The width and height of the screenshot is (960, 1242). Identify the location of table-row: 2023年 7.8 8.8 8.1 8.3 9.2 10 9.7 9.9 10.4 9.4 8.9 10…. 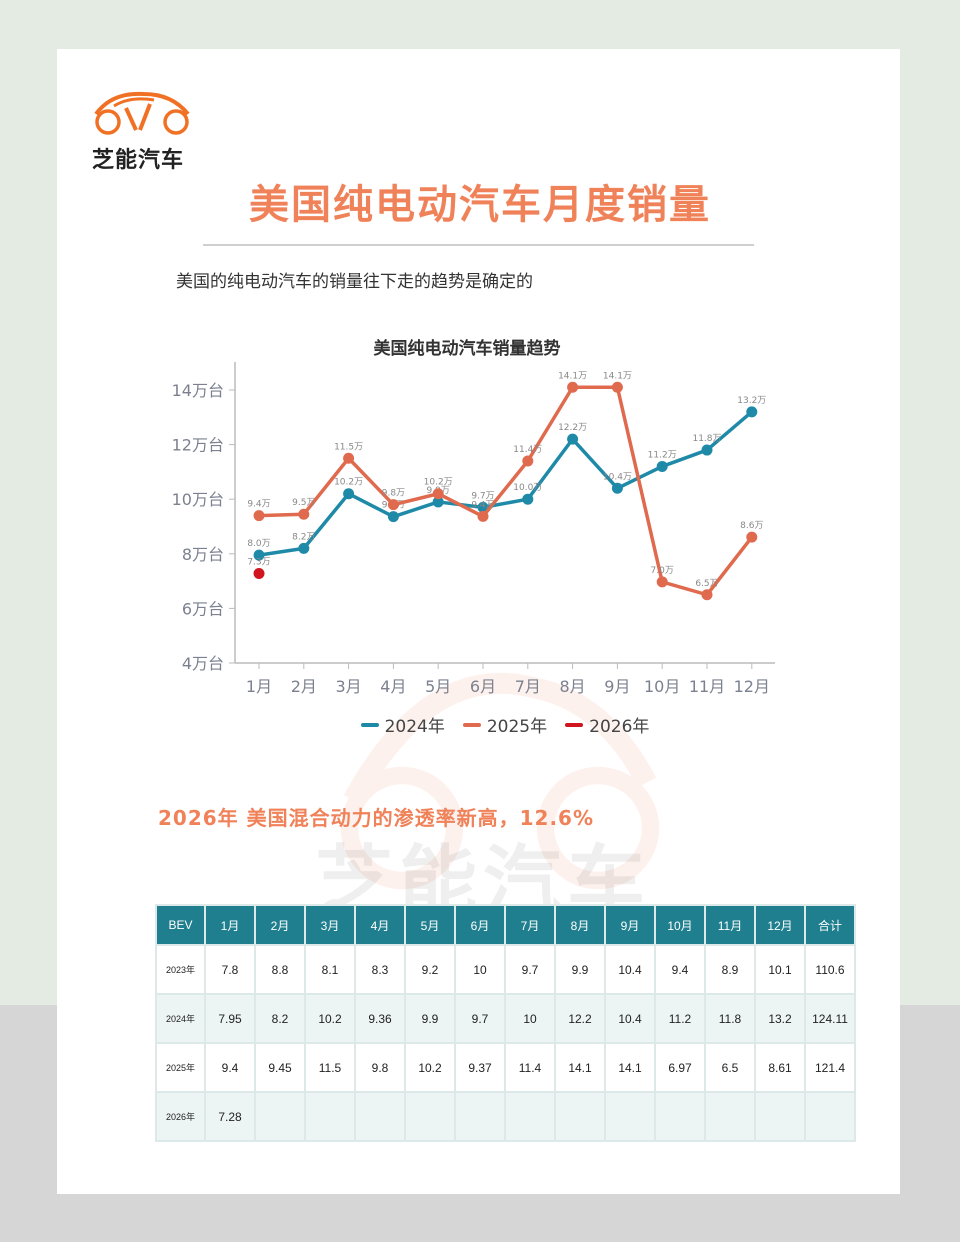
(505, 969).